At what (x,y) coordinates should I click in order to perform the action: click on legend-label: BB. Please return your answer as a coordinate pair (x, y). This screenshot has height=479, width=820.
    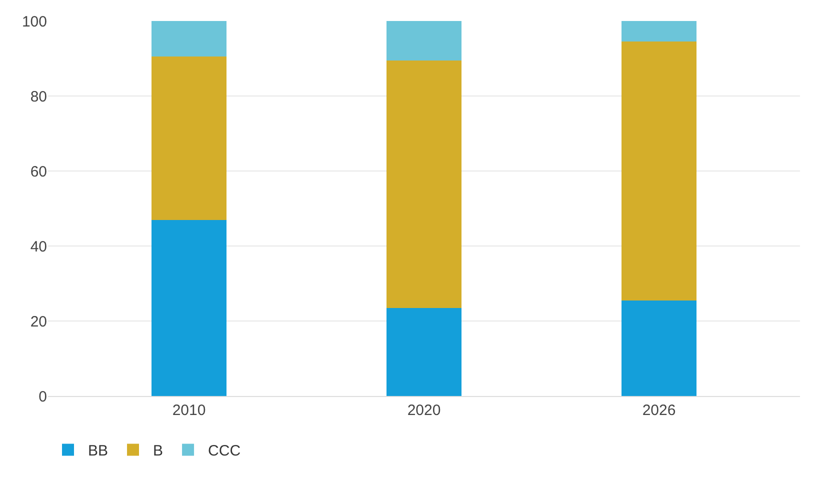
    Looking at the image, I should click on (98, 451).